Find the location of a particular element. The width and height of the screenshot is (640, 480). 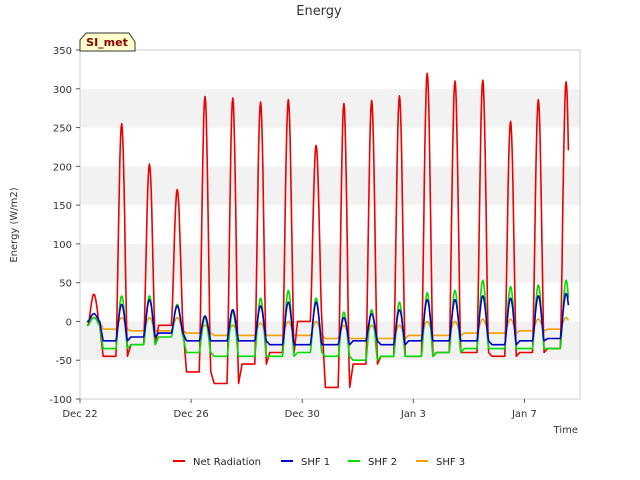

legend: Net Radiation SHF 1 SHF 2 SHF 3 is located at coordinates (319, 462).